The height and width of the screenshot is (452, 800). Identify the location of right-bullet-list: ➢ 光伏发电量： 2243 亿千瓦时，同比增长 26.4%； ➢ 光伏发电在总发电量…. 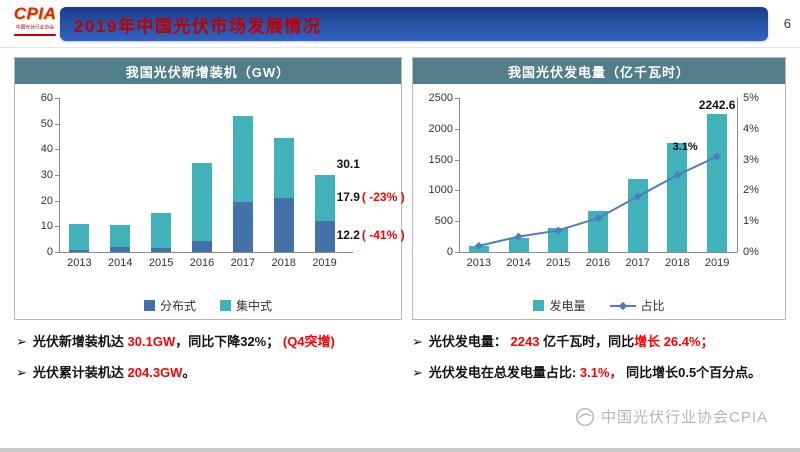
(604, 364).